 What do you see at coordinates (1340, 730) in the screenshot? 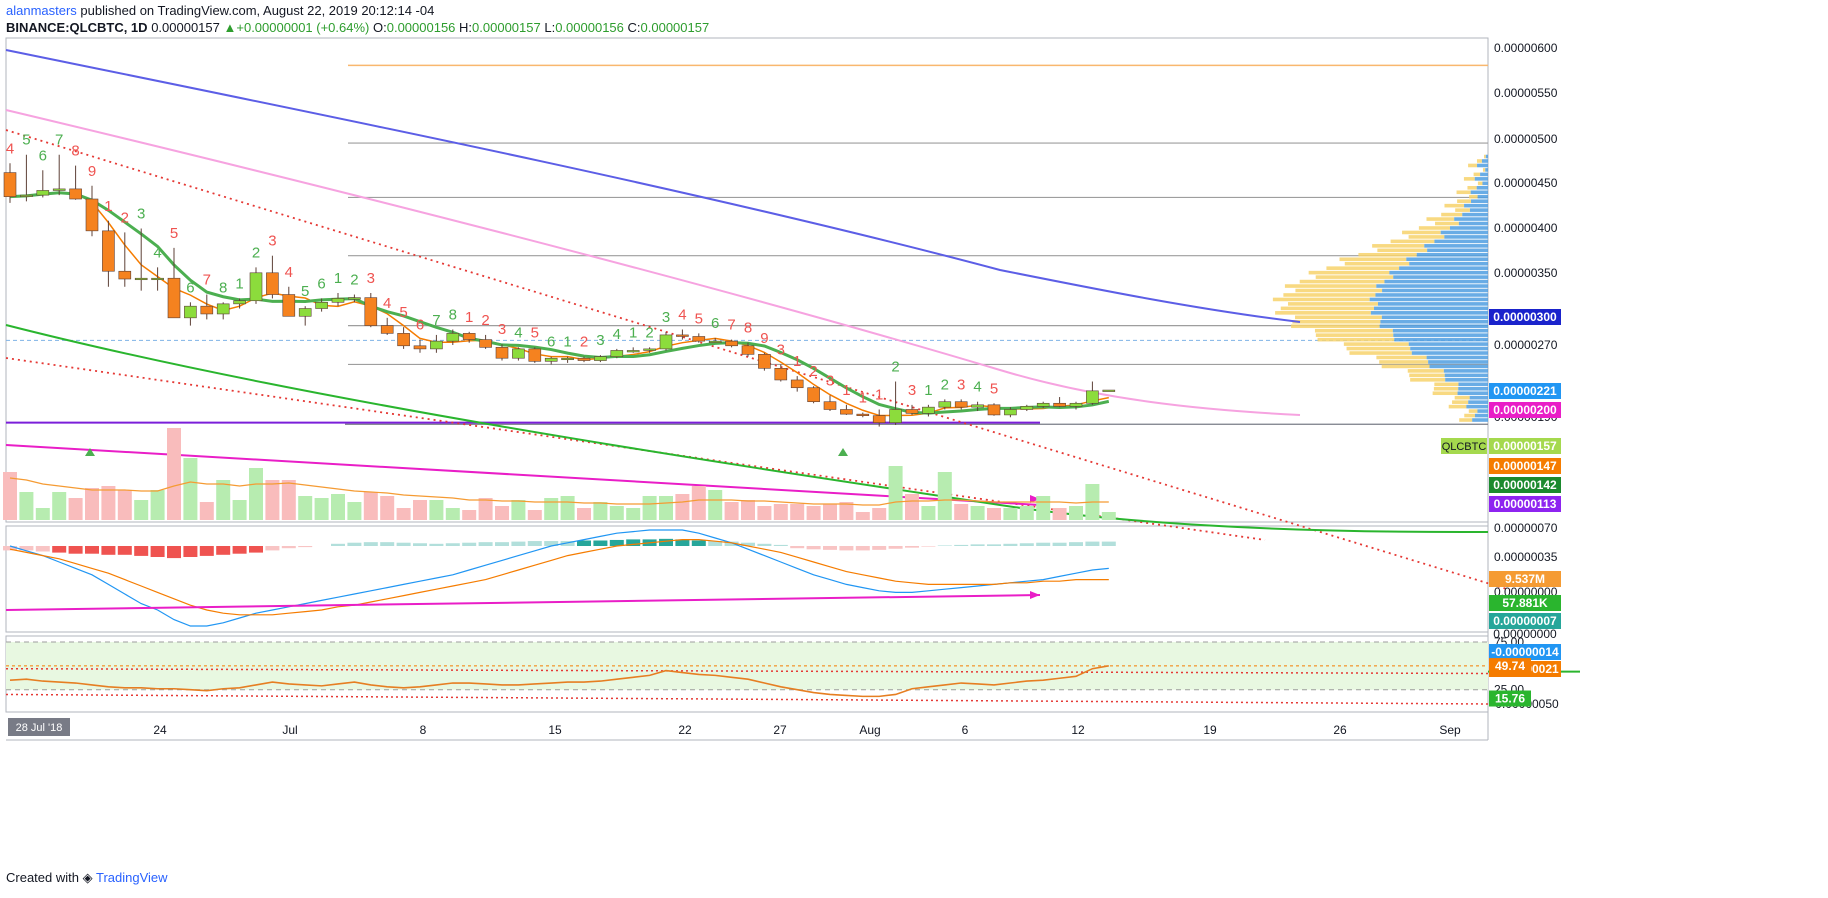
I see `time-tick-label: 26` at bounding box center [1340, 730].